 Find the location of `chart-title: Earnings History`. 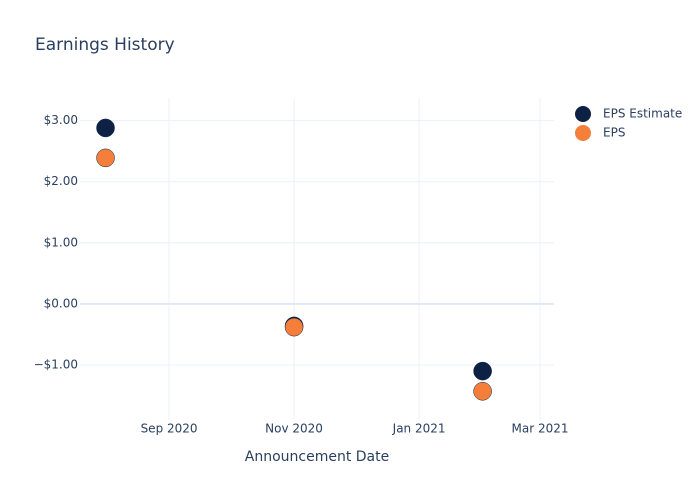

chart-title: Earnings History is located at coordinates (105, 45).